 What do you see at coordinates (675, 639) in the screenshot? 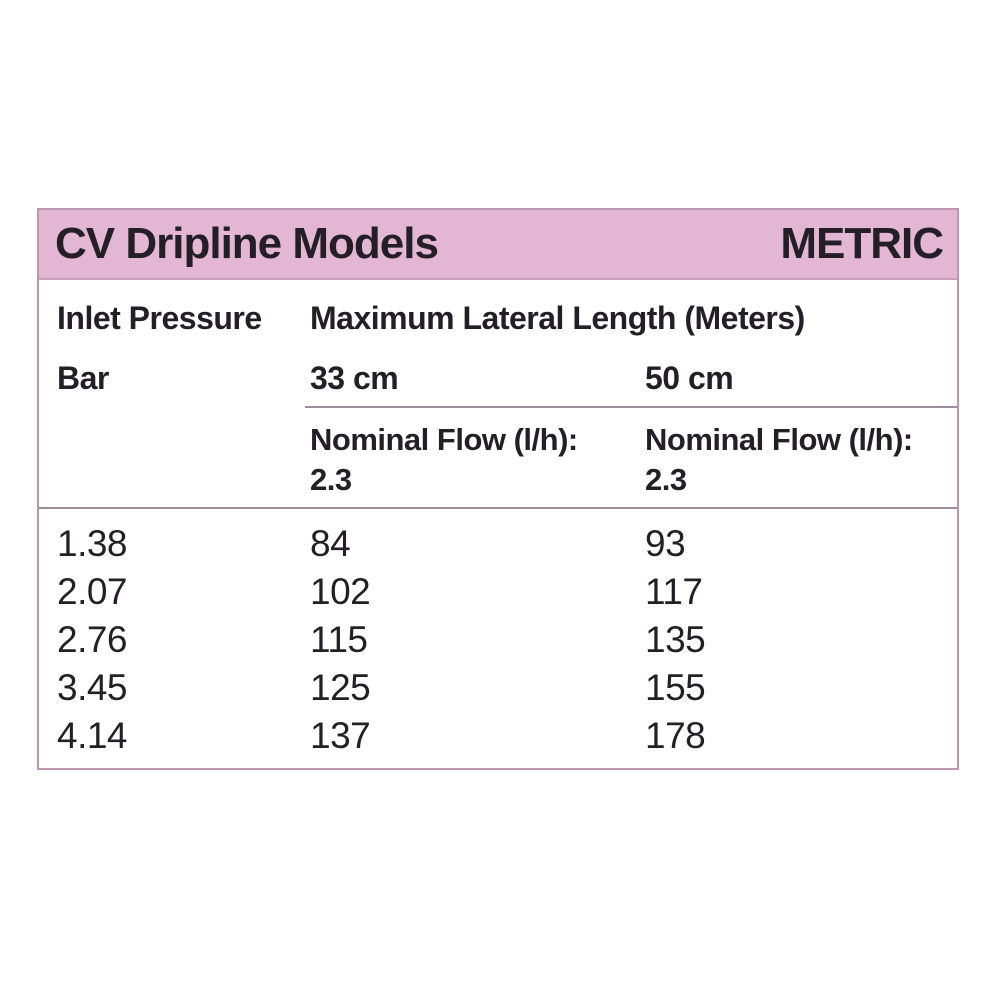
I see `length-50cm-cell: 135` at bounding box center [675, 639].